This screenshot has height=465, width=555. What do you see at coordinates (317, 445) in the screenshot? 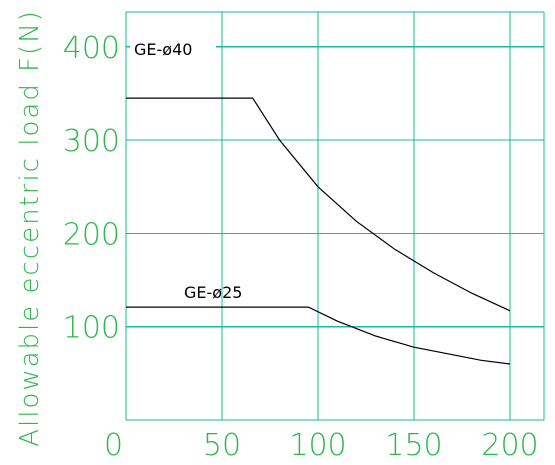
I see `x-tick-label: 100` at bounding box center [317, 445].